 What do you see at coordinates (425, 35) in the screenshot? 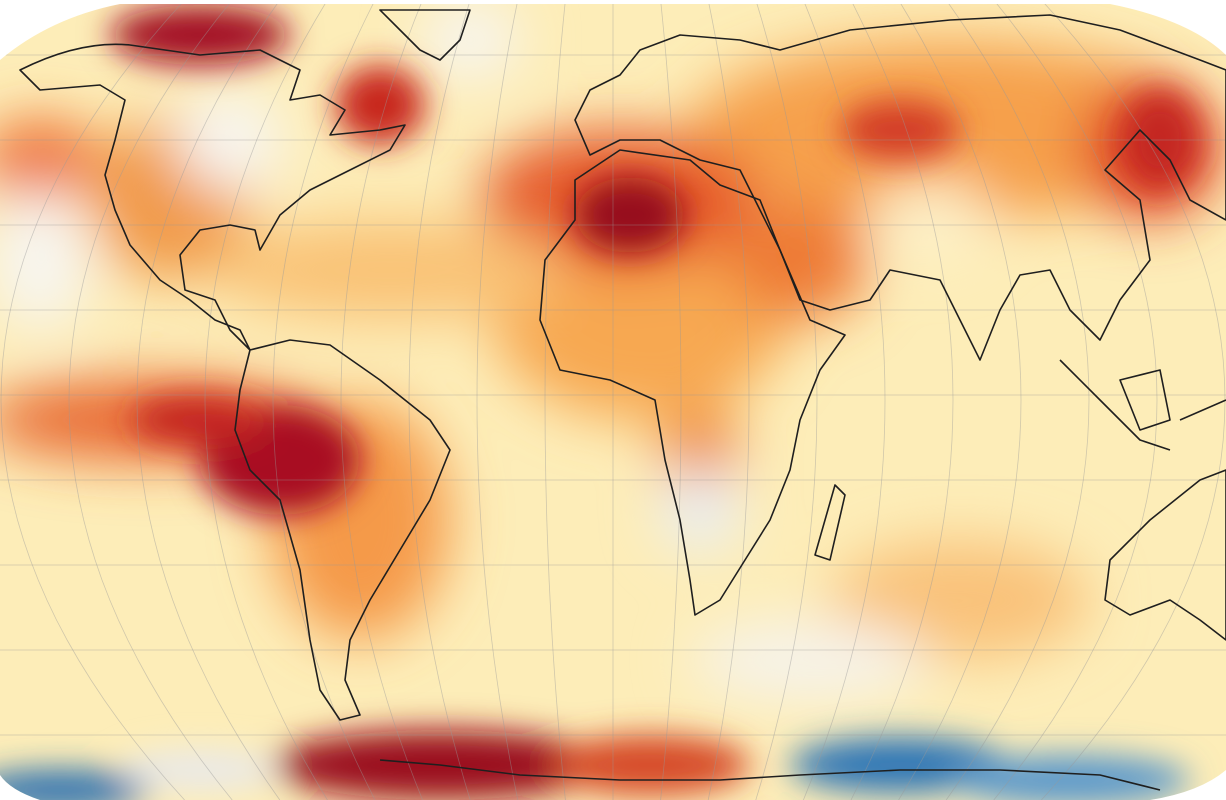
I see `greenland` at bounding box center [425, 35].